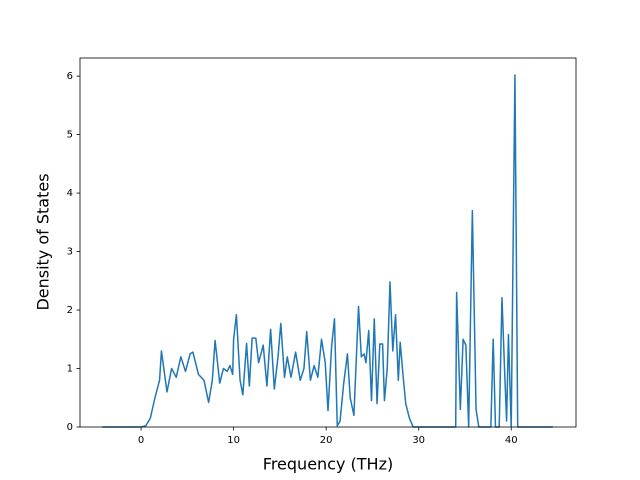 The width and height of the screenshot is (640, 480). What do you see at coordinates (43, 241) in the screenshot?
I see `y-axis-label: Density of States` at bounding box center [43, 241].